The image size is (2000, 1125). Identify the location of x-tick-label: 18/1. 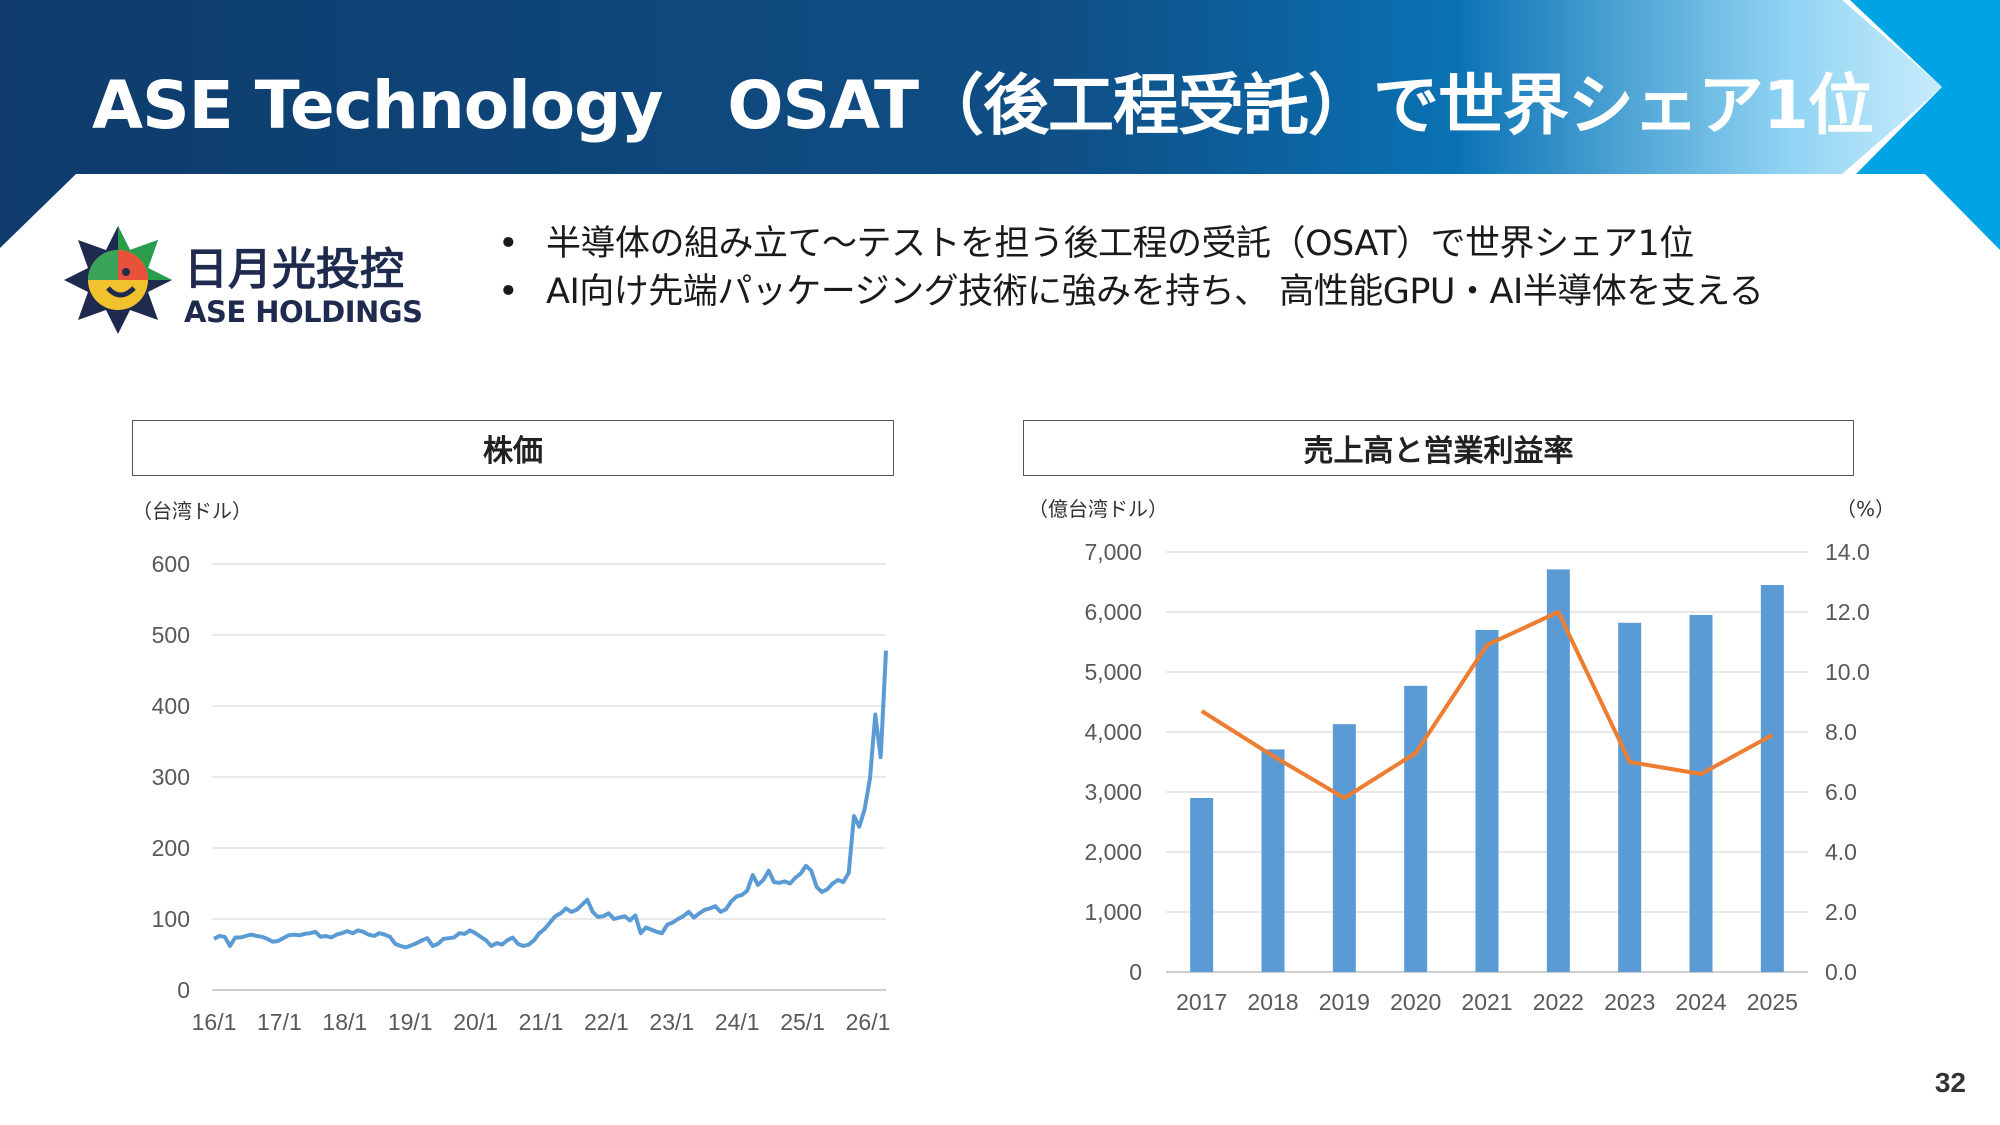
(344, 1022).